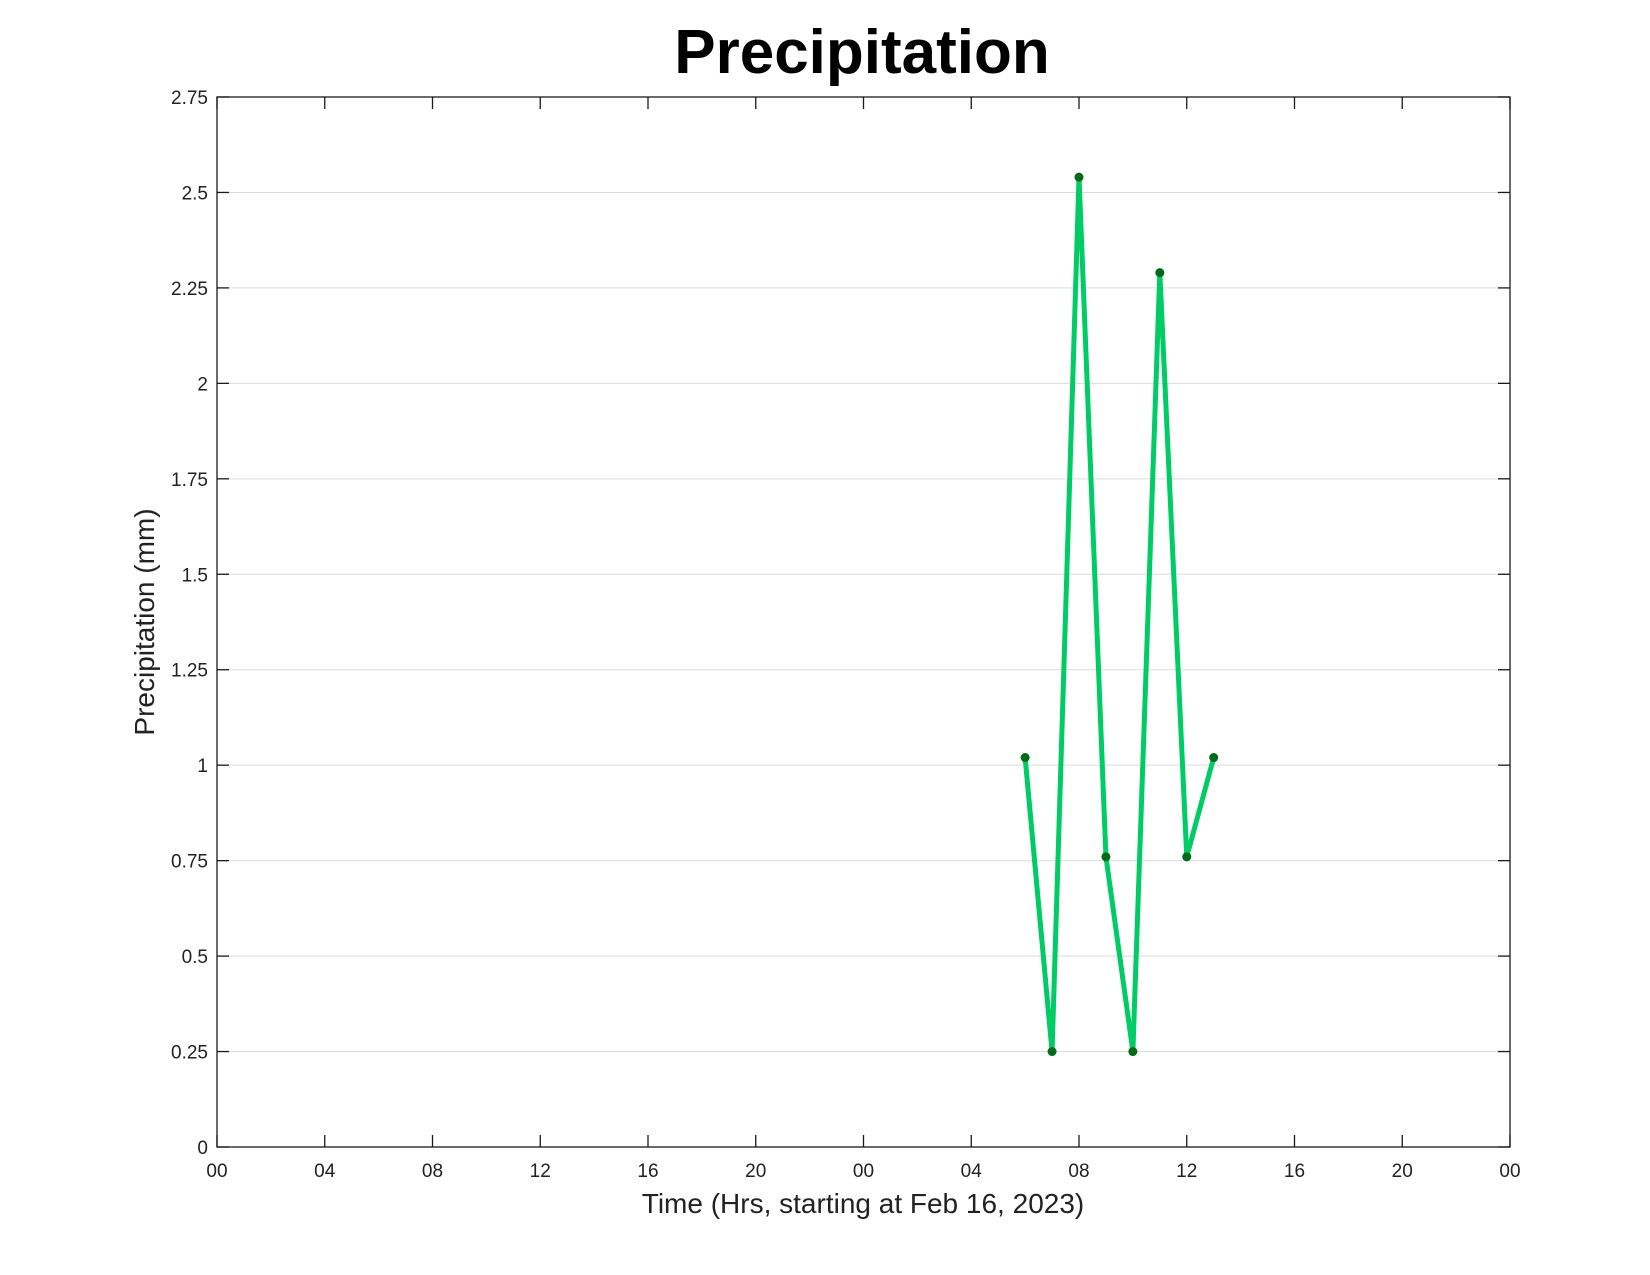  Describe the element at coordinates (202, 766) in the screenshot. I see `y-tick-label: 1` at that location.